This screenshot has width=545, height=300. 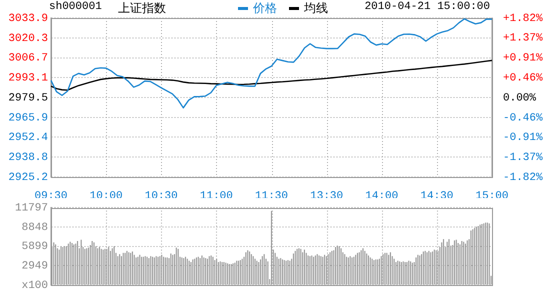 I want to click on y-tick-label: 11797, so click(x=31, y=208).